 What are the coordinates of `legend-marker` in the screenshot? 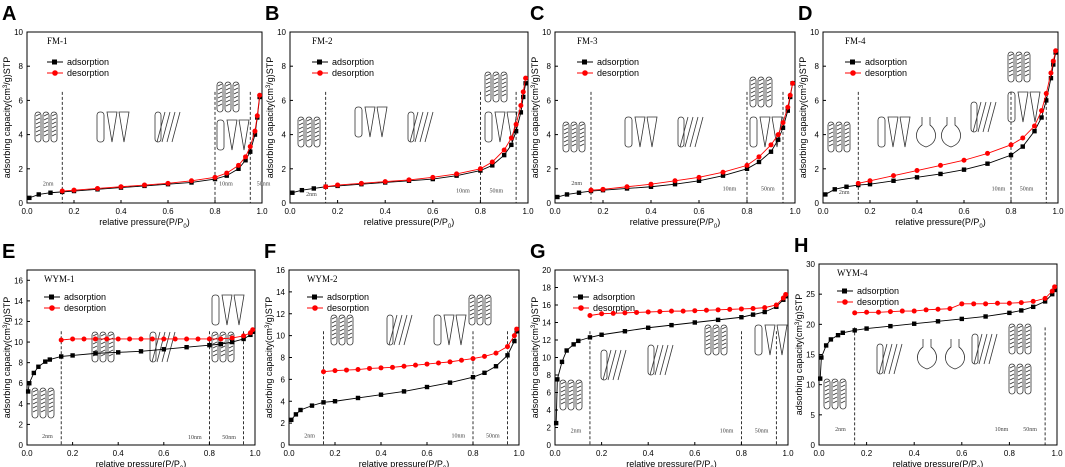 It's located at (580, 297).